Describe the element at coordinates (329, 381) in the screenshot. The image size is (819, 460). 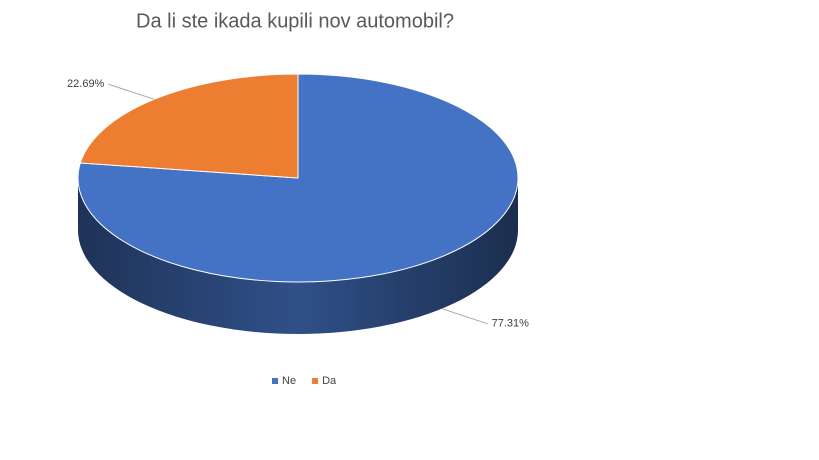
I see `legend-label: Da` at that location.